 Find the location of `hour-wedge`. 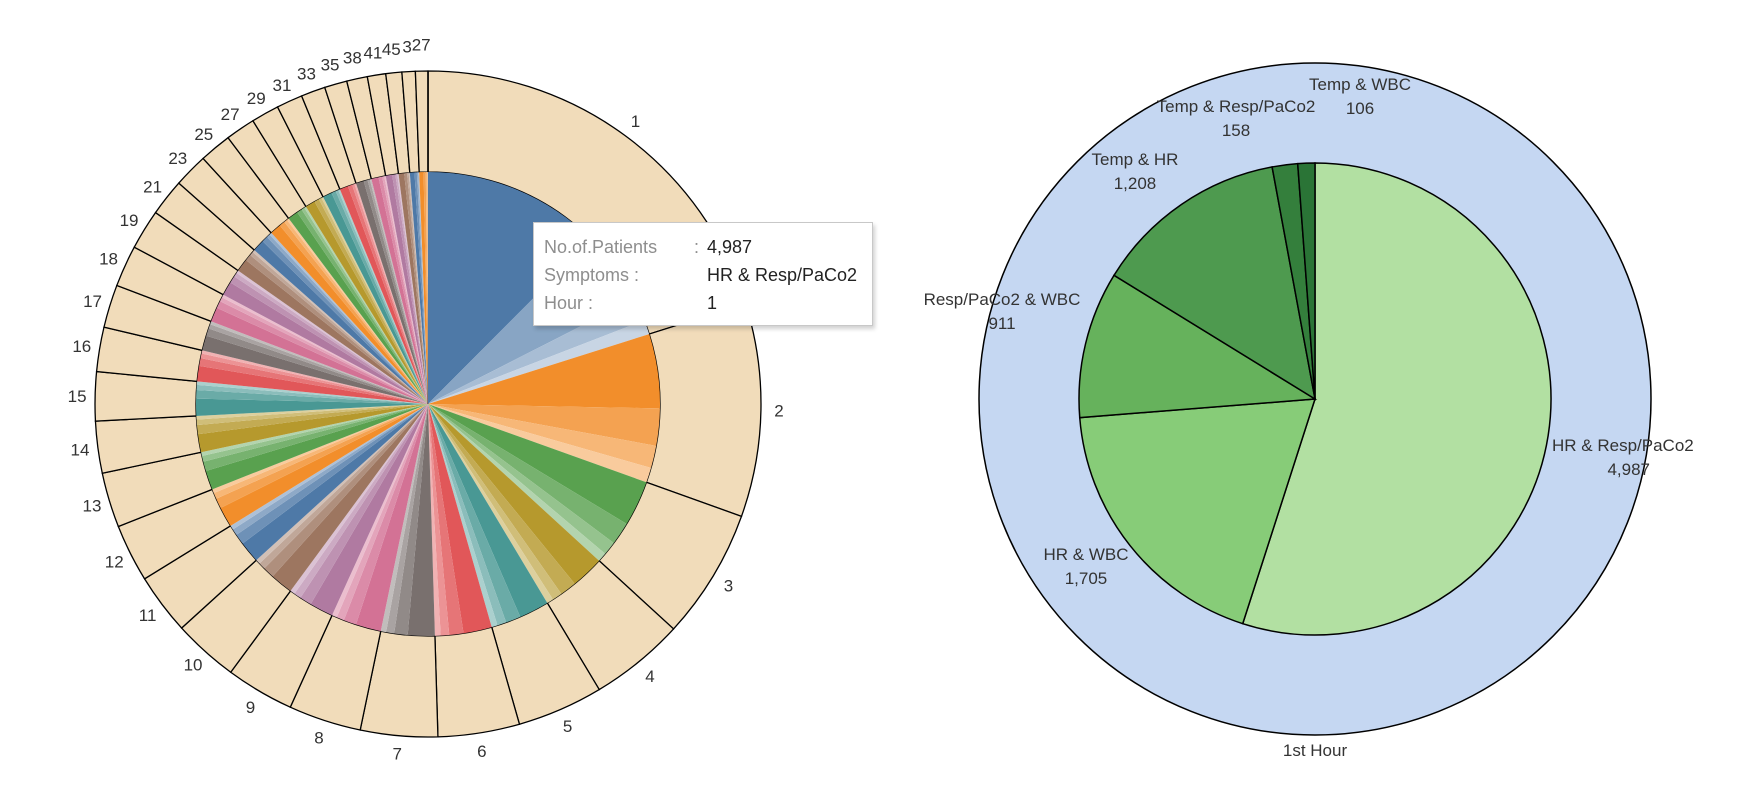

hour-wedge is located at coordinates (703, 410).